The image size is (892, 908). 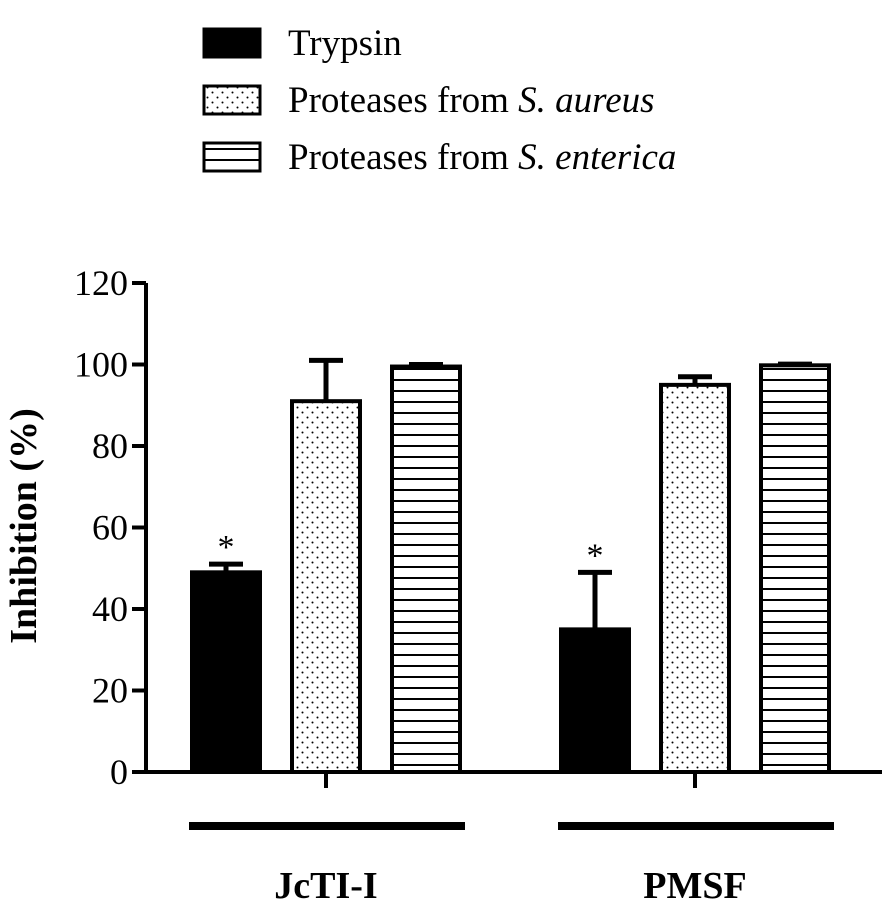 What do you see at coordinates (232, 43) in the screenshot?
I see `legend-swatch-solid` at bounding box center [232, 43].